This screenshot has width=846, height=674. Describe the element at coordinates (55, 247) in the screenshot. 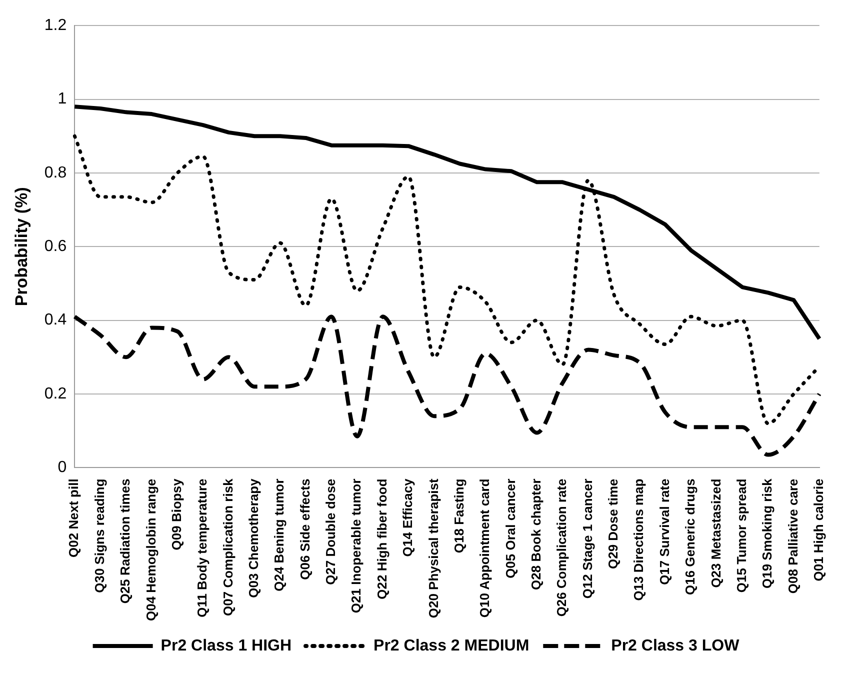

I see `y-tick-label: 0.6` at that location.